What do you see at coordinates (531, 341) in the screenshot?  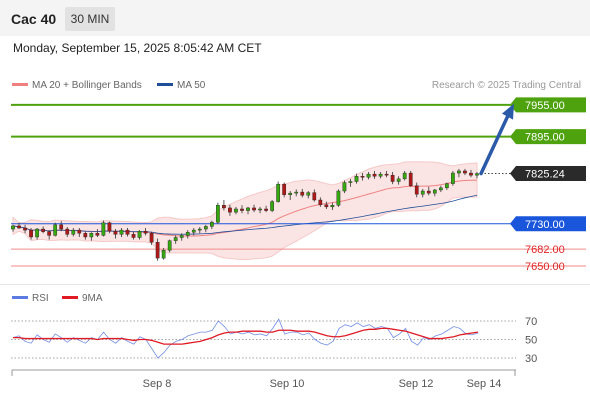 I see `rsi-tick-label: 50` at bounding box center [531, 341].